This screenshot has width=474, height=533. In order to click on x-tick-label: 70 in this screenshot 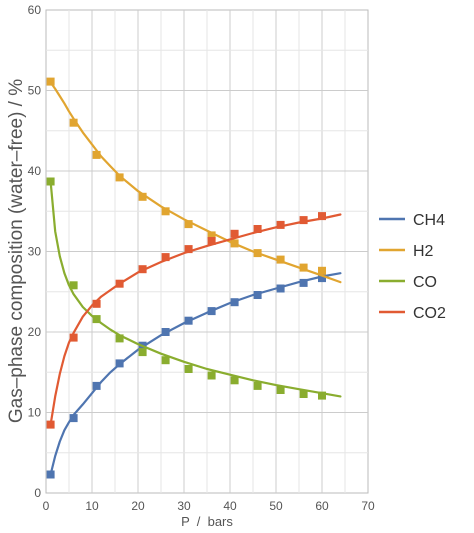, I will do `click(368, 506)`.